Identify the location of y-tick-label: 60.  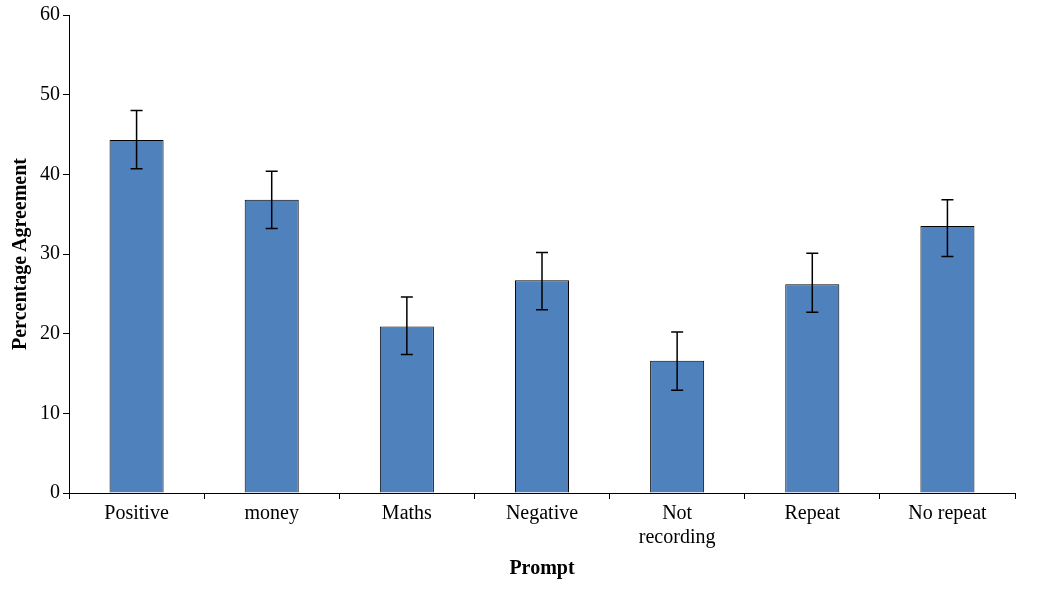
(50, 13).